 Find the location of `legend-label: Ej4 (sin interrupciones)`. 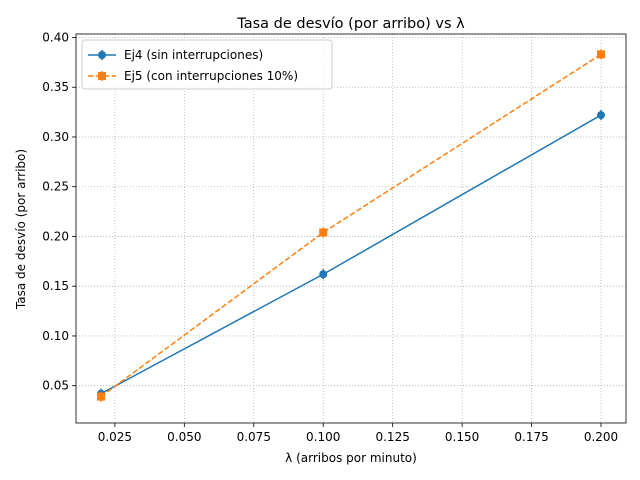

legend-label: Ej4 (sin interrupciones) is located at coordinates (193, 55).